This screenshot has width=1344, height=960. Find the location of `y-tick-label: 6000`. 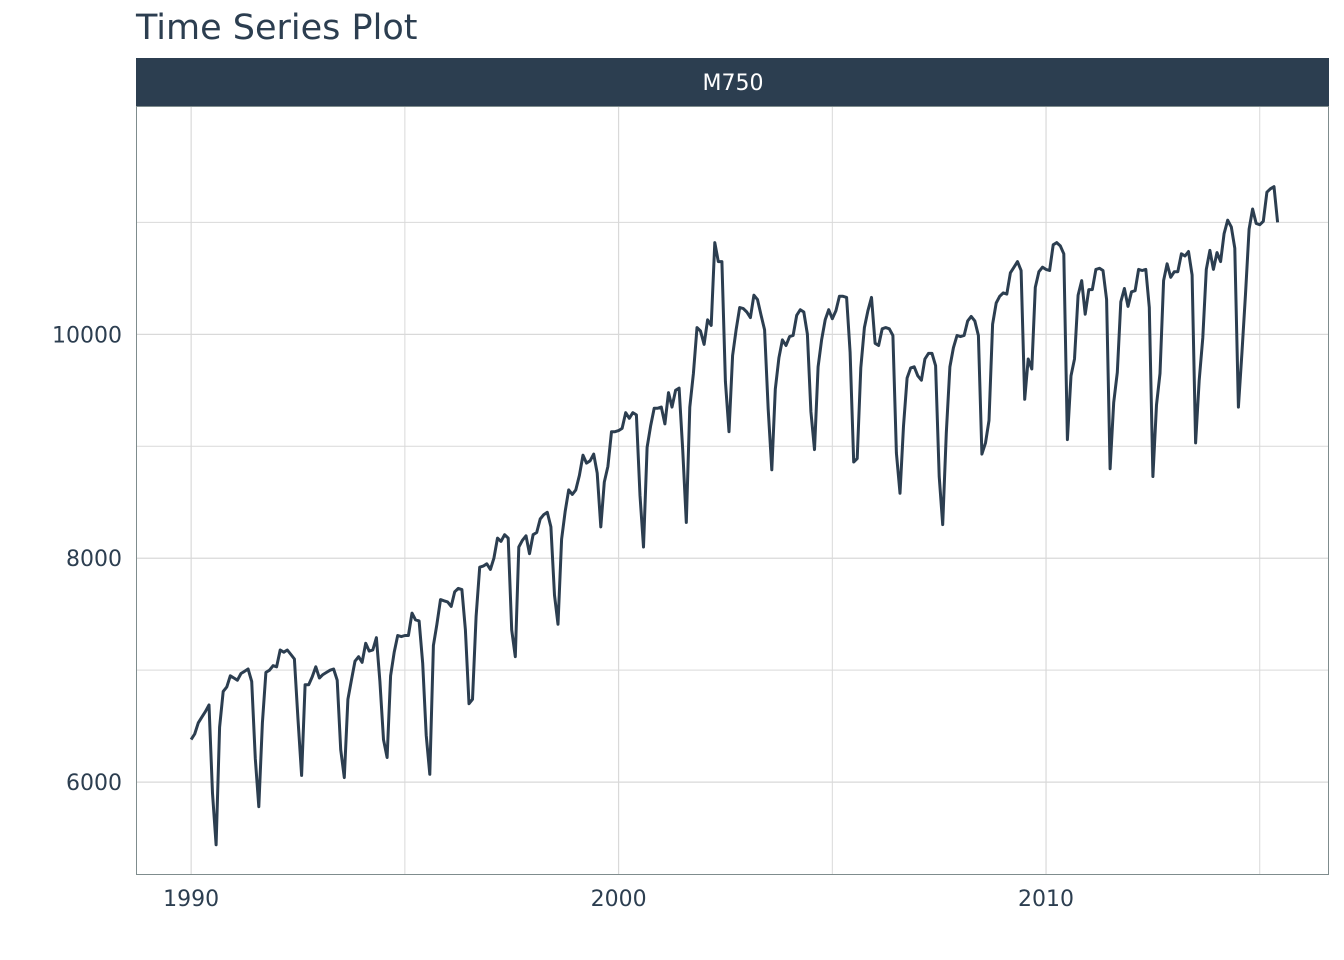

y-tick-label: 6000 is located at coordinates (94, 783).